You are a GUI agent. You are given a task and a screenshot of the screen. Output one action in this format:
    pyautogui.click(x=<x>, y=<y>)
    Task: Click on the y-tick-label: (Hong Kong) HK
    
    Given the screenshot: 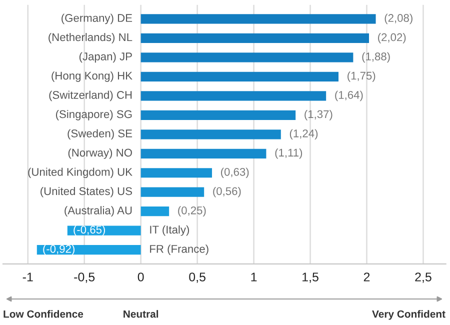 What is the action you would take?
    pyautogui.click(x=92, y=76)
    